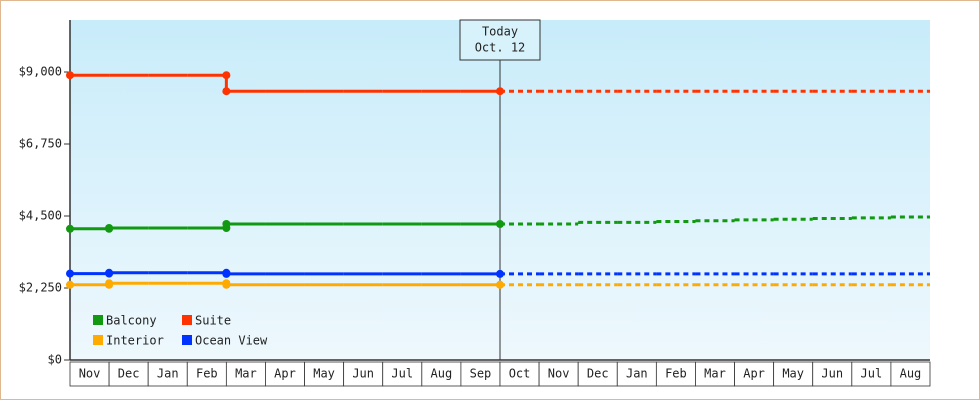 This screenshot has height=400, width=980. What do you see at coordinates (131, 321) in the screenshot?
I see `legend-label: Balcony` at bounding box center [131, 321].